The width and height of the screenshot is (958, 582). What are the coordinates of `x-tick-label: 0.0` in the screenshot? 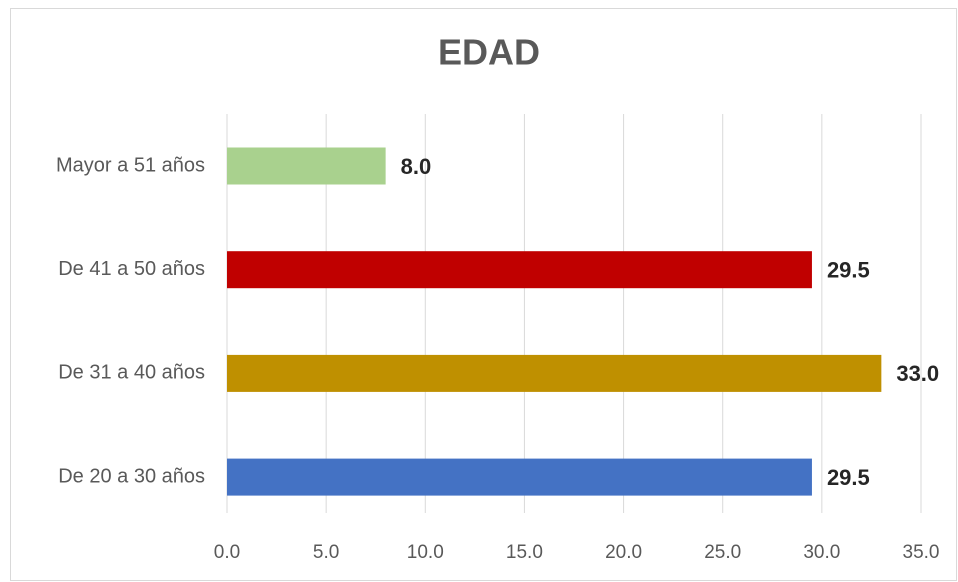 It's located at (227, 552).